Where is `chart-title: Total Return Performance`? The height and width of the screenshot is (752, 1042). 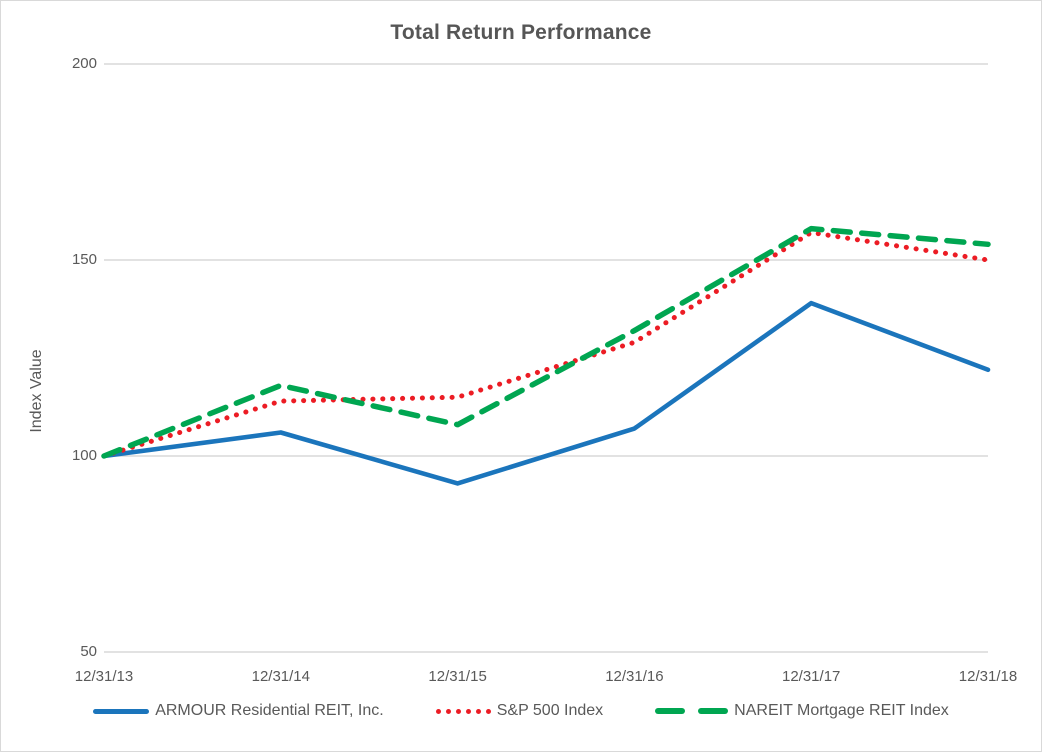
chart-title: Total Return Performance is located at coordinates (521, 32).